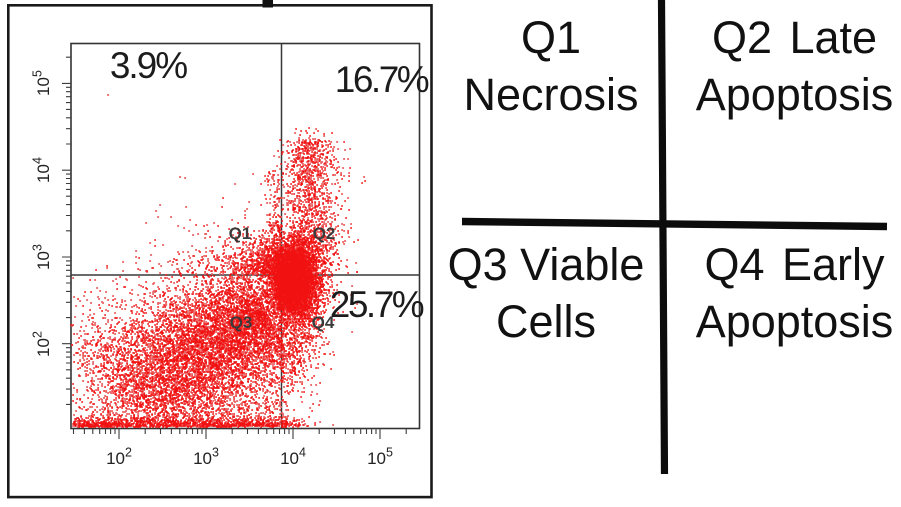 This screenshot has height=507, width=901. What do you see at coordinates (323, 322) in the screenshot?
I see `svg-text: Q4` at bounding box center [323, 322].